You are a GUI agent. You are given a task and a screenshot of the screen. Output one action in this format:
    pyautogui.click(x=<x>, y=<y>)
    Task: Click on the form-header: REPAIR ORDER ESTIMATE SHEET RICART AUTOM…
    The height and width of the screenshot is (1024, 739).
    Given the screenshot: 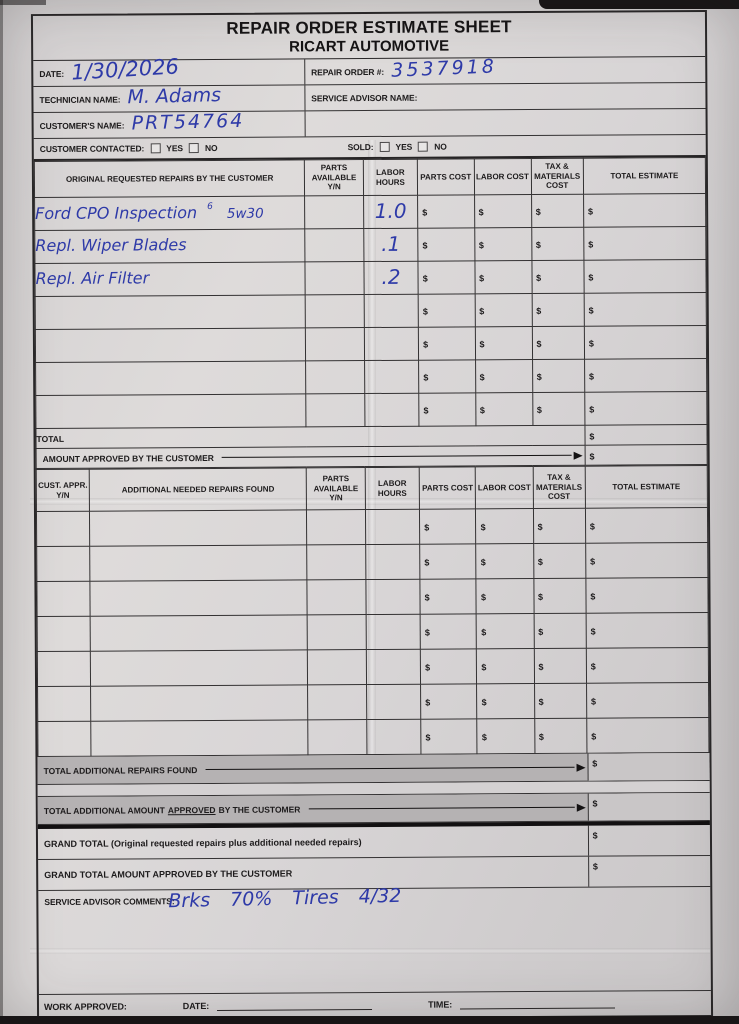 What is the action you would take?
    pyautogui.click(x=369, y=36)
    